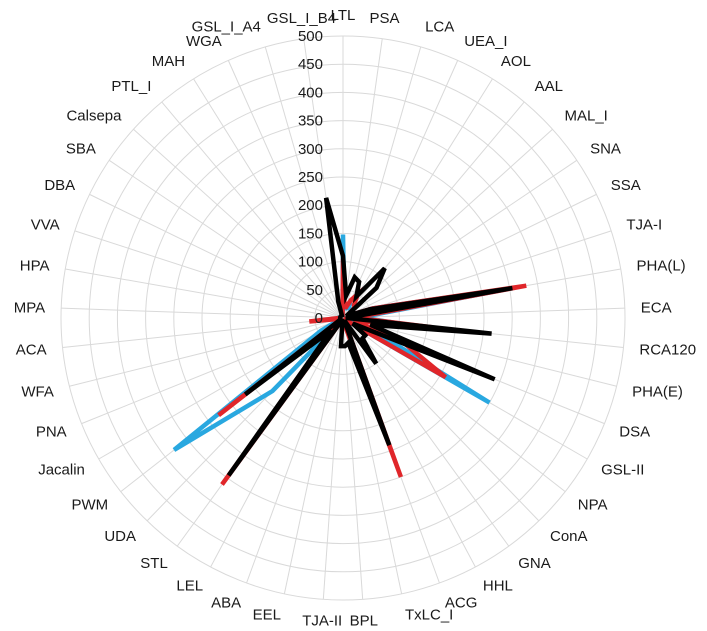 The height and width of the screenshot is (631, 707). Describe the element at coordinates (61, 470) in the screenshot. I see `category-label: Jacalin` at that location.